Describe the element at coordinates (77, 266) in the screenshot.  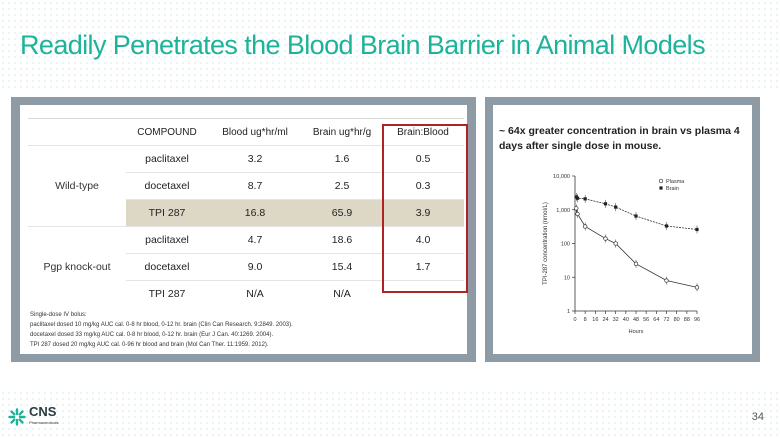
I see `group-label-pgp-knock-out: Pgp knock-out` at that location.